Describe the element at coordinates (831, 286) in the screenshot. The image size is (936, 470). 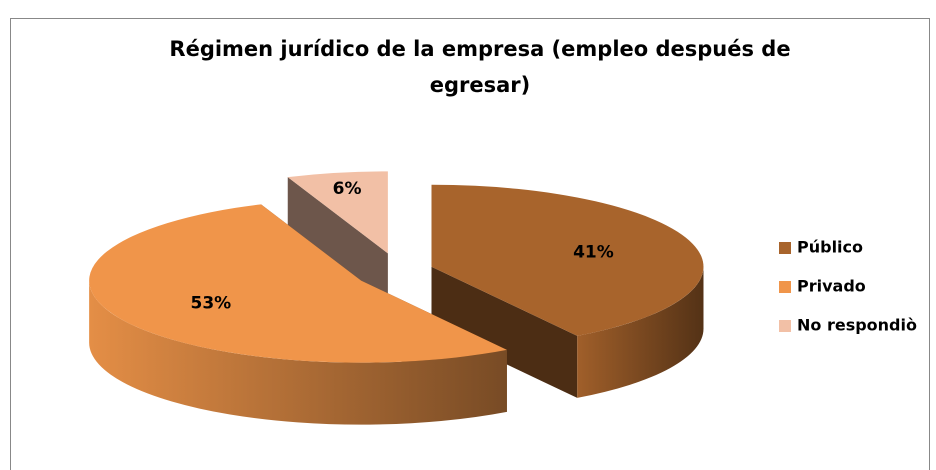
I see `legend-label: Privado` at that location.